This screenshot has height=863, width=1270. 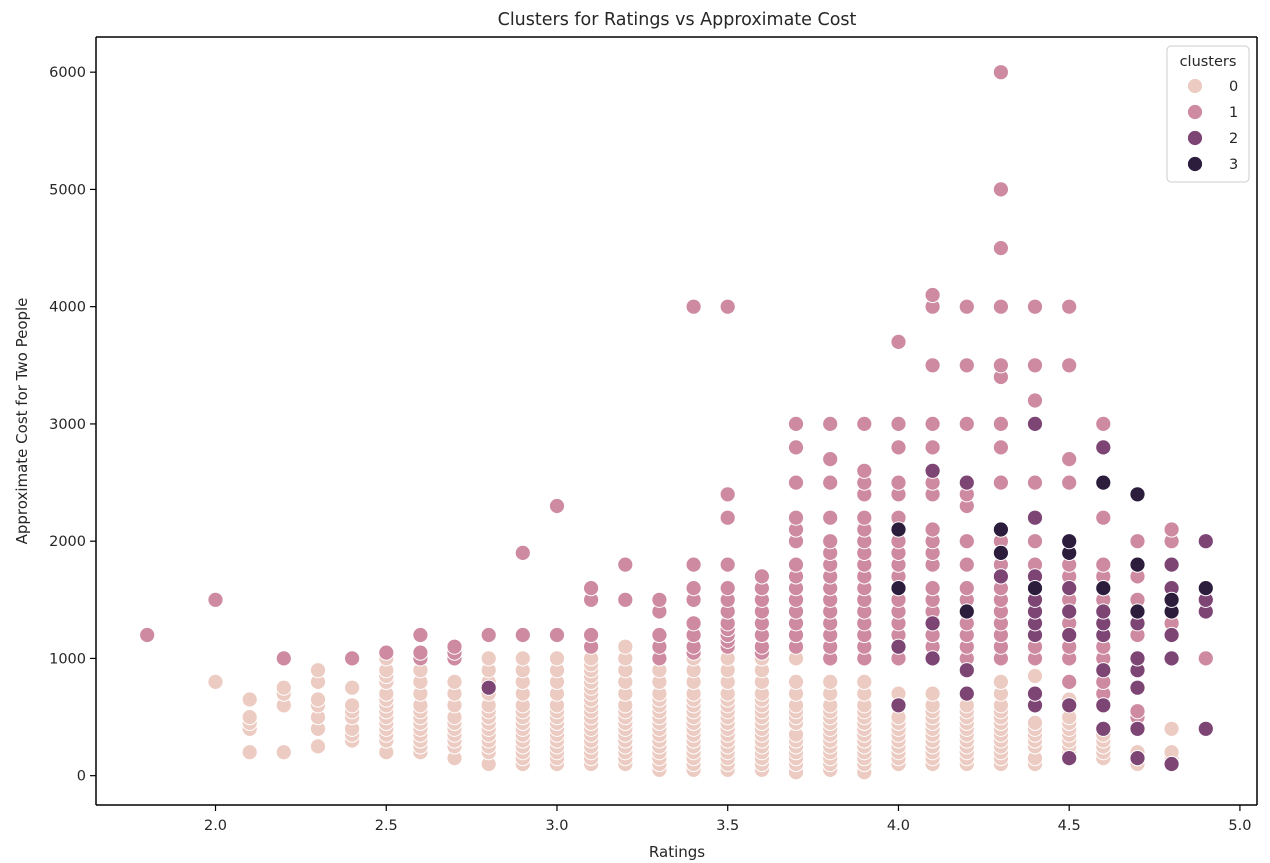 What do you see at coordinates (215, 826) in the screenshot?
I see `x-tick-label: 2.0` at bounding box center [215, 826].